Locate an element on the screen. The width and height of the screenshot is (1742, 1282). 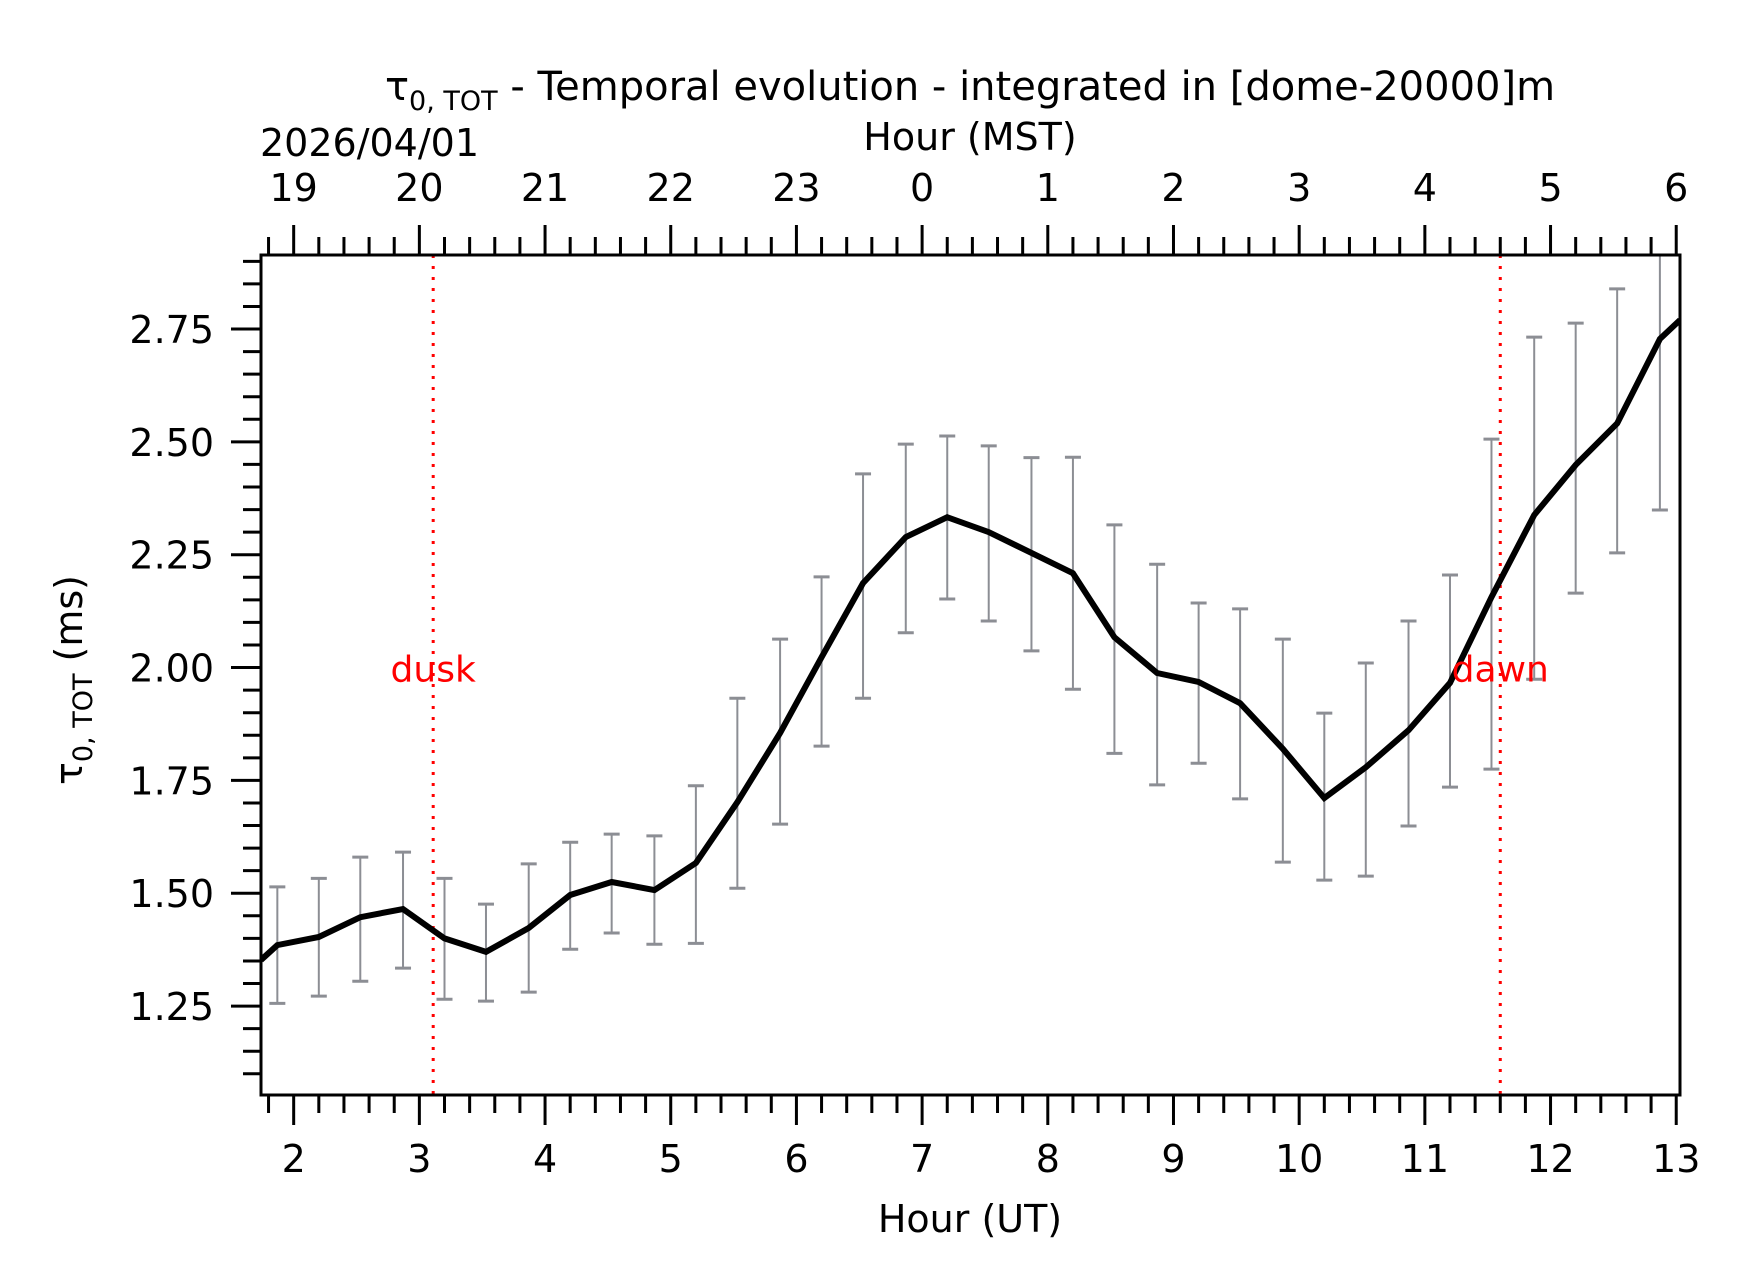
x-tick-label: 3 is located at coordinates (419, 1159).